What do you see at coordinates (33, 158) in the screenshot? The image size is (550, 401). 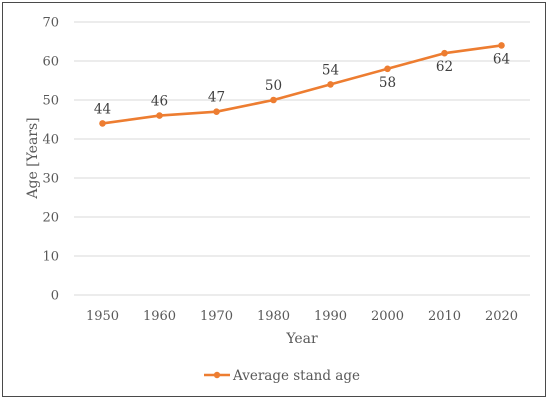 I see `y-axis-title: Age [Years]` at bounding box center [33, 158].